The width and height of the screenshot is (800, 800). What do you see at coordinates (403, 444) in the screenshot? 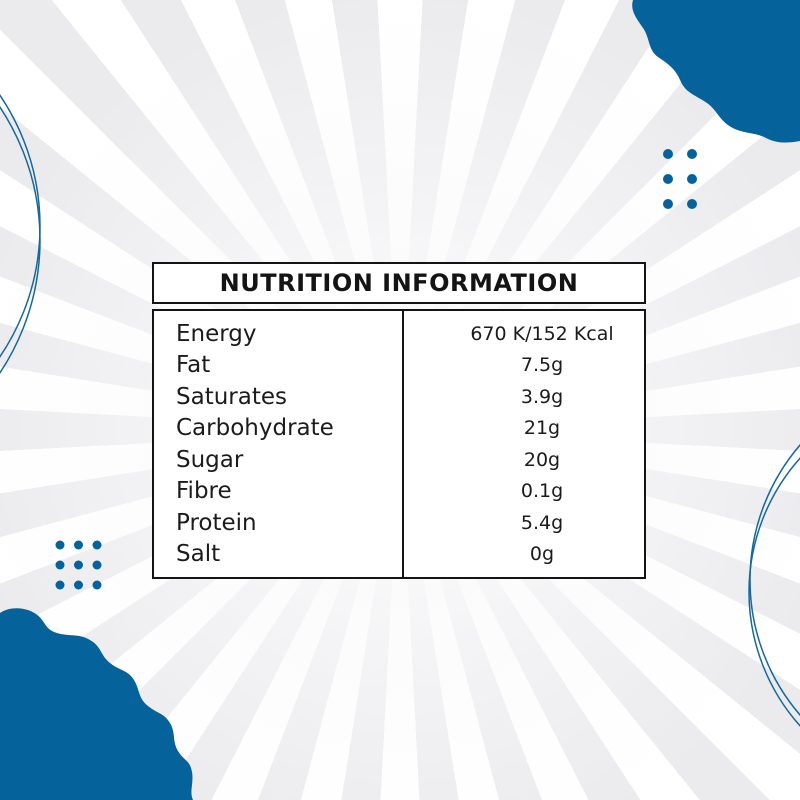
I see `column-divider` at bounding box center [403, 444].